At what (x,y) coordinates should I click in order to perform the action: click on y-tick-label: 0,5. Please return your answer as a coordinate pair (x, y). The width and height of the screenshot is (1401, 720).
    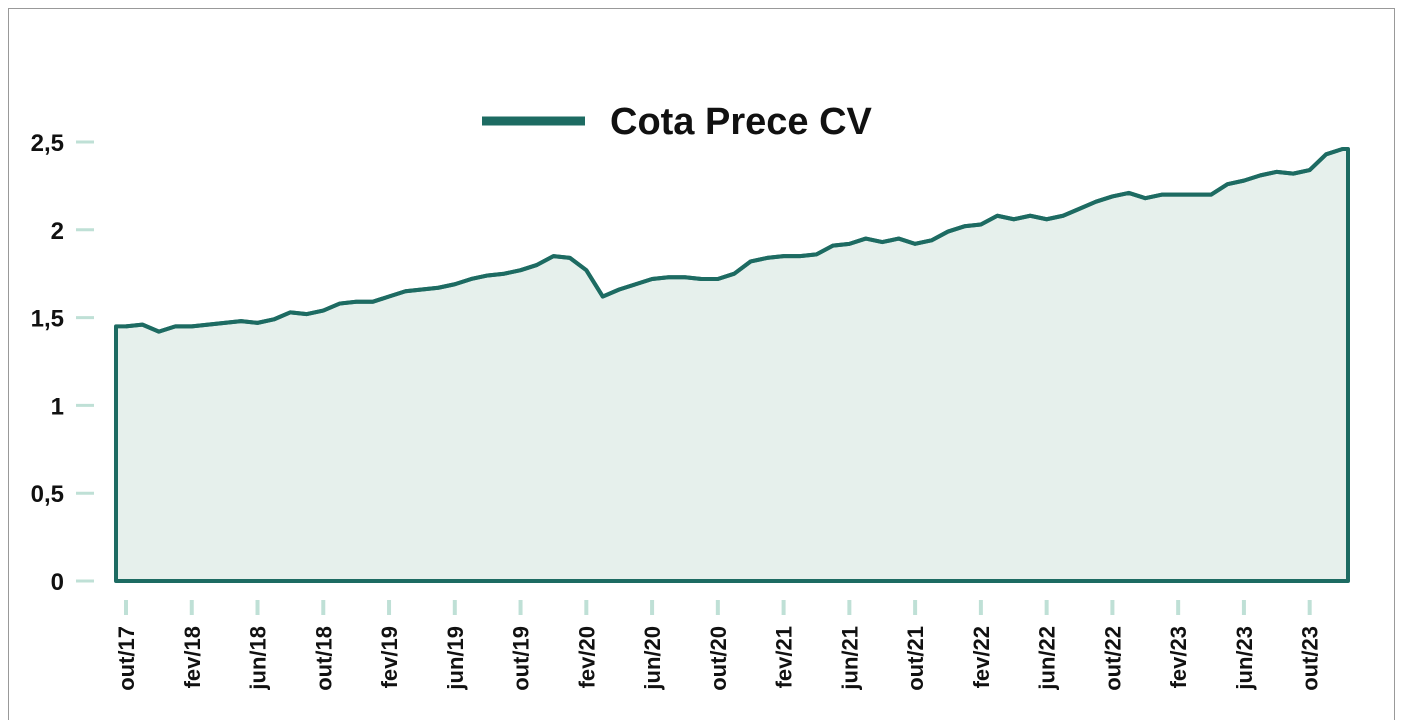
    Looking at the image, I should click on (47, 494).